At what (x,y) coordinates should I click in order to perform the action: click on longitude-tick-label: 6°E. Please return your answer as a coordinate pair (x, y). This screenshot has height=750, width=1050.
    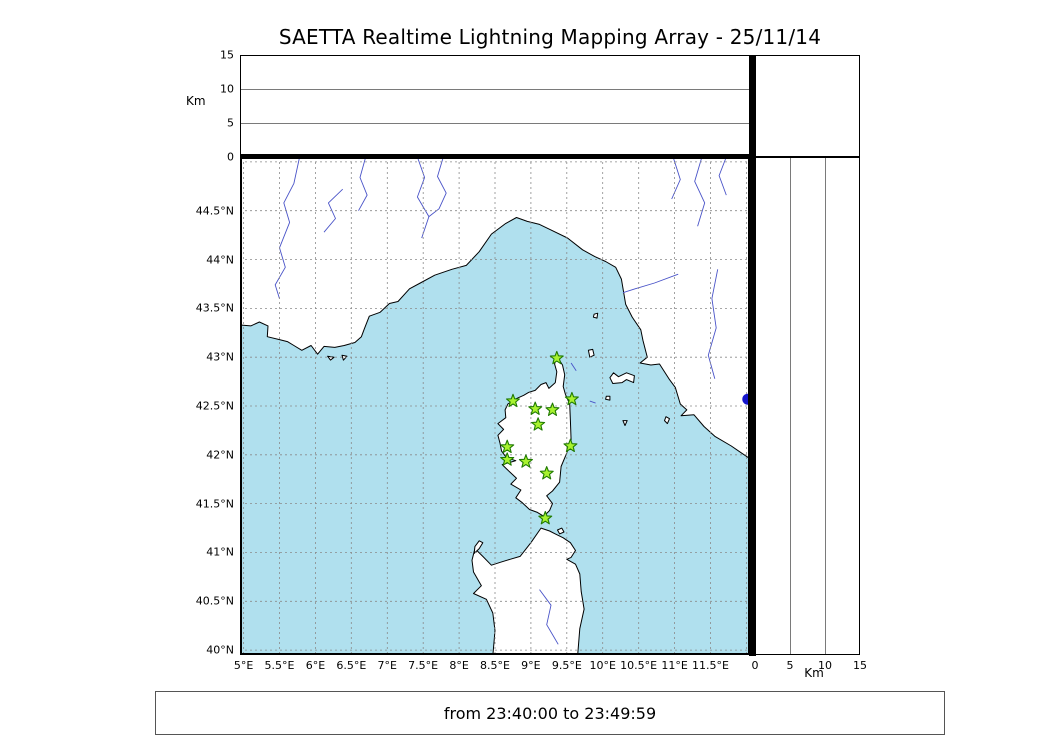
    Looking at the image, I should click on (315, 665).